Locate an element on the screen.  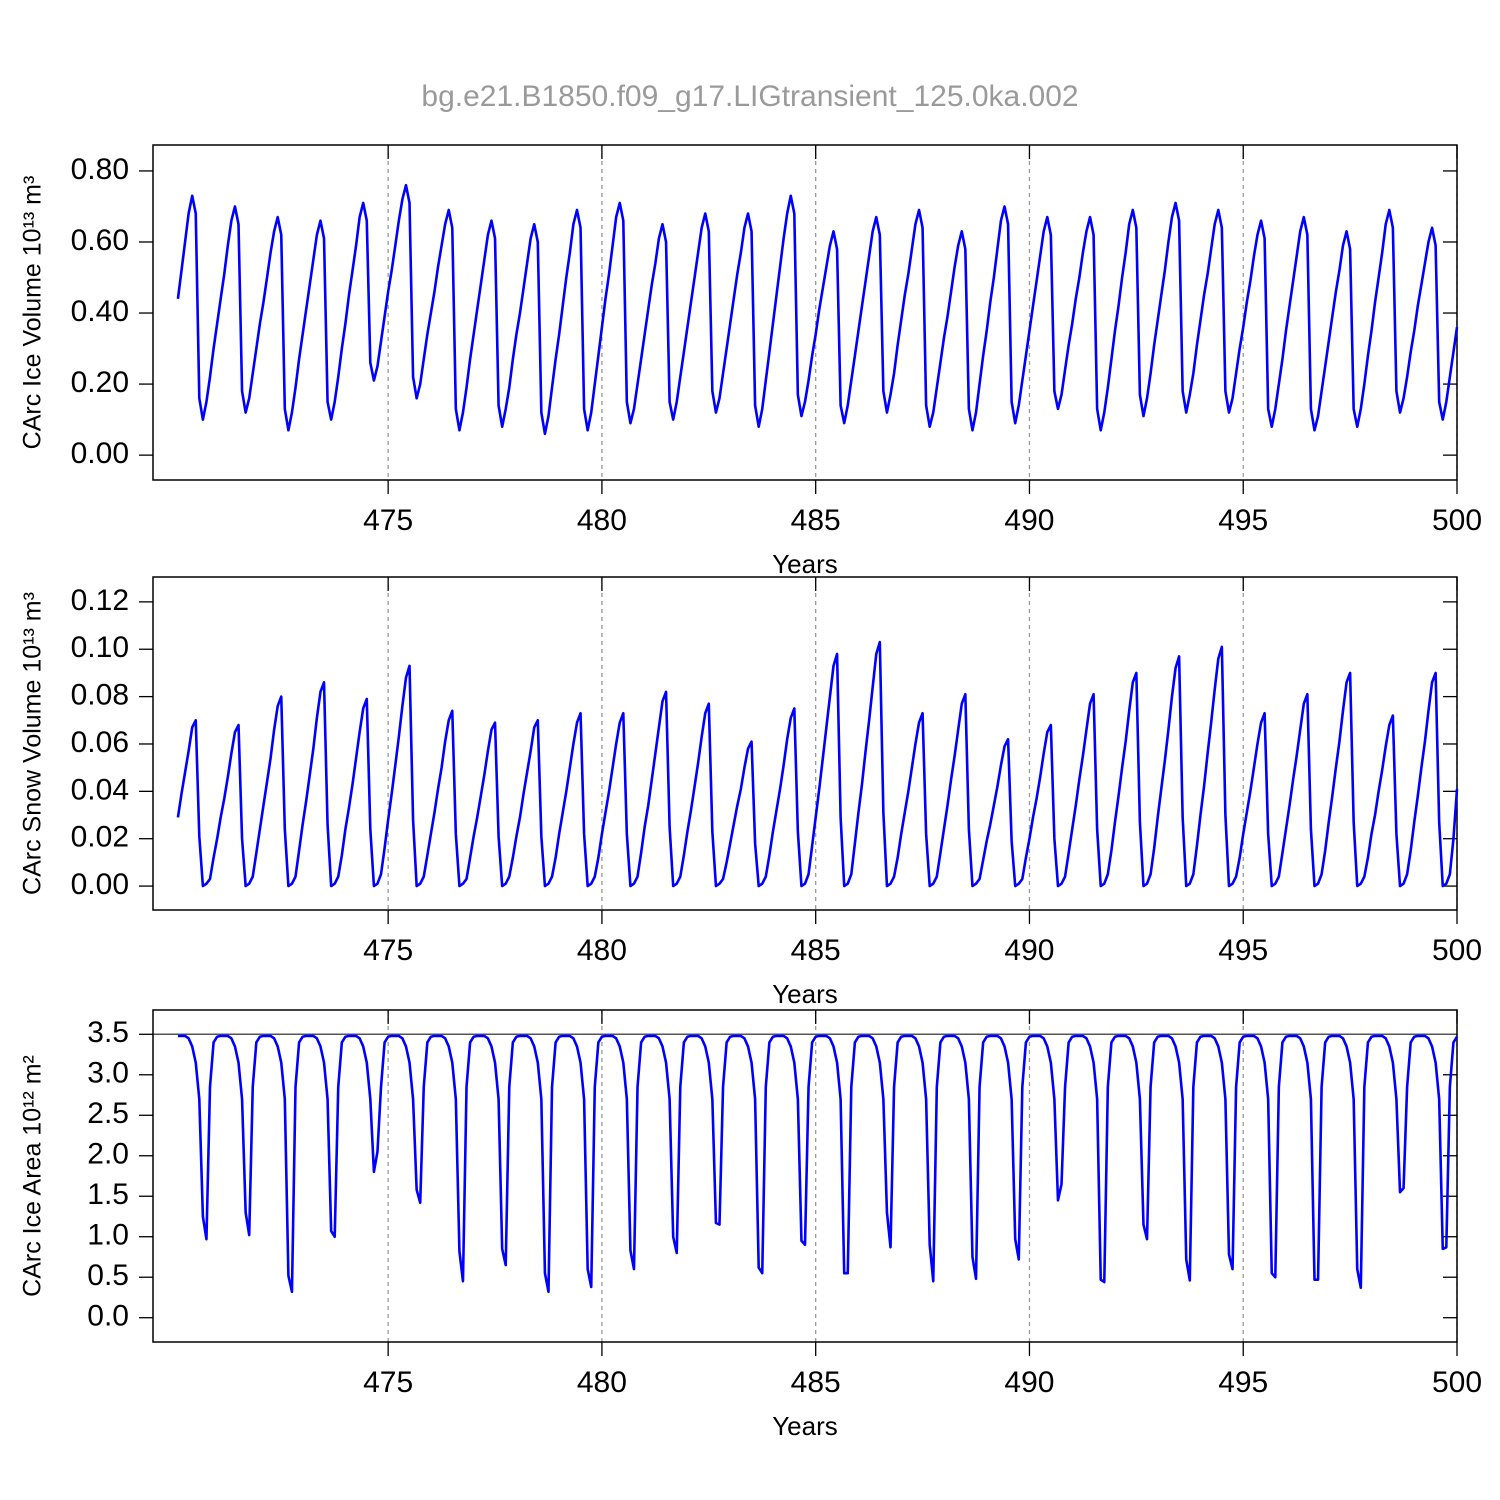
y-tick-label: 0.80 is located at coordinates (100, 169).